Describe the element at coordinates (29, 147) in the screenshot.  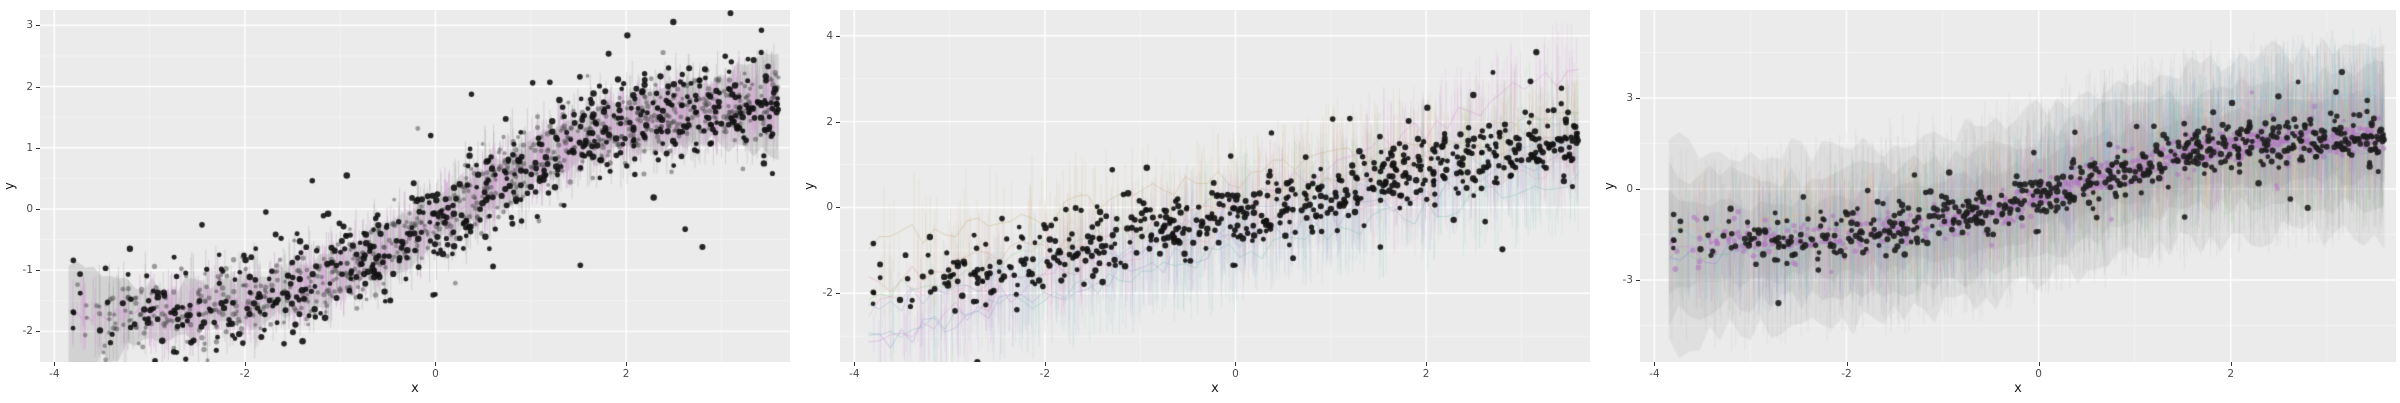
I see `y-tick-label: 1` at that location.